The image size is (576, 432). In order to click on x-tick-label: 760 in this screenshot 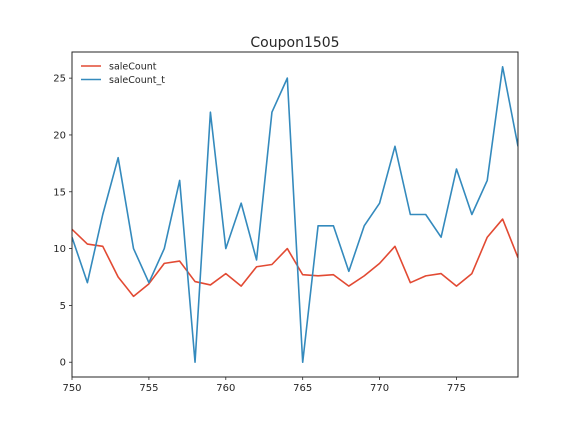, I will do `click(225, 388)`.